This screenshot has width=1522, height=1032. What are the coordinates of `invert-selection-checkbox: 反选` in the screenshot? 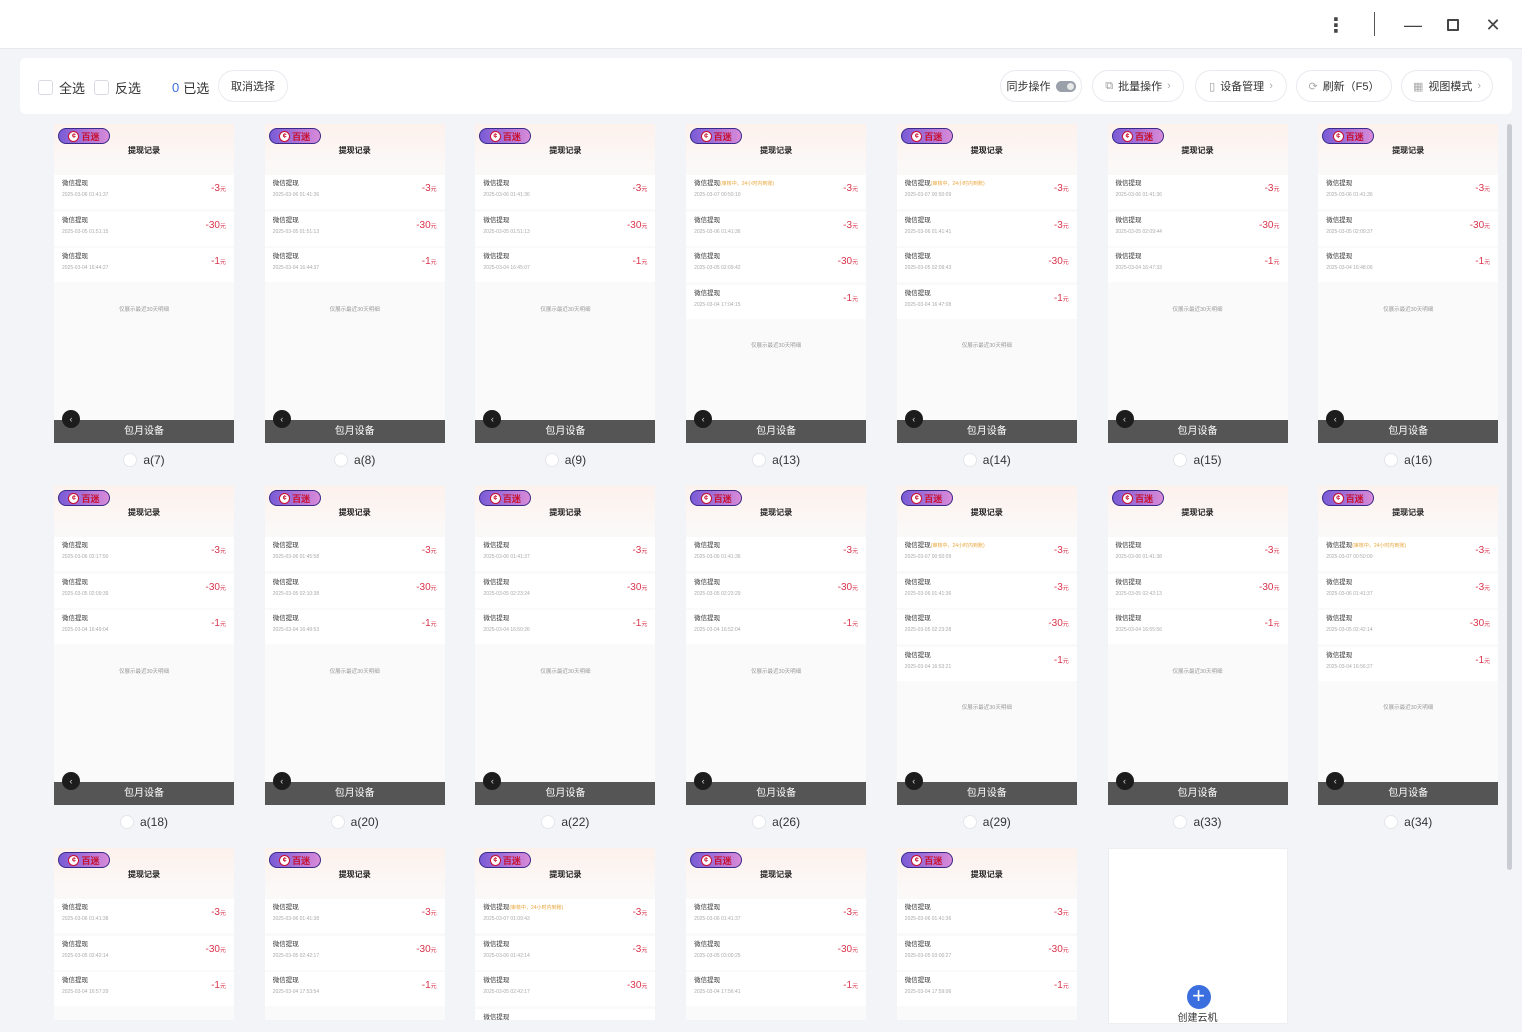 It's located at (117, 87).